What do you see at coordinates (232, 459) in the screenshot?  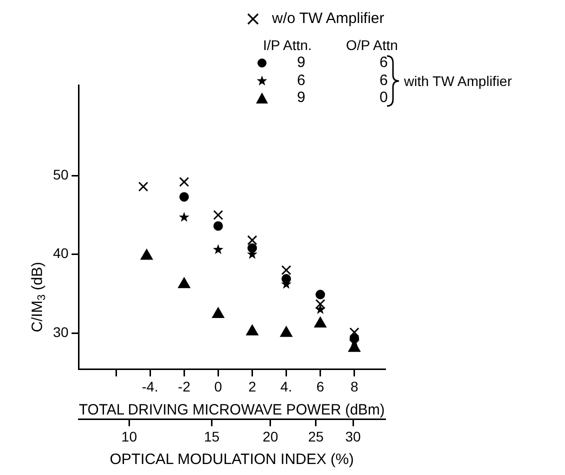 I see `x2-axis-title: OPTICAL MODULATION INDEX (%)` at bounding box center [232, 459].